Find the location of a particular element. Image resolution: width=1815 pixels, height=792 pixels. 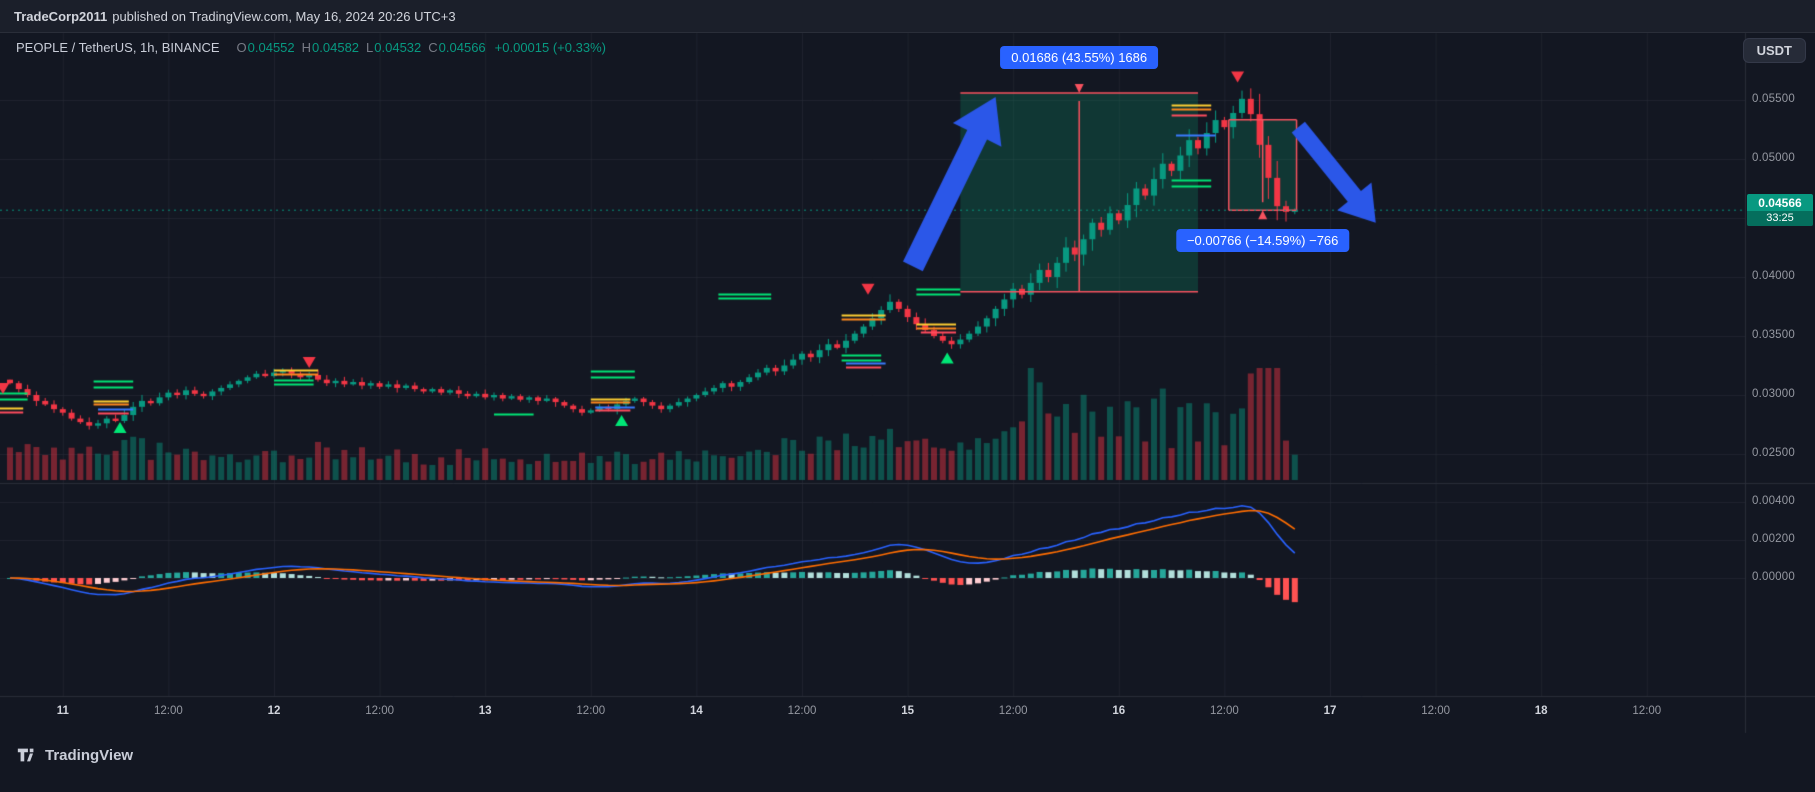

time-axis-label: 17 is located at coordinates (1330, 711).